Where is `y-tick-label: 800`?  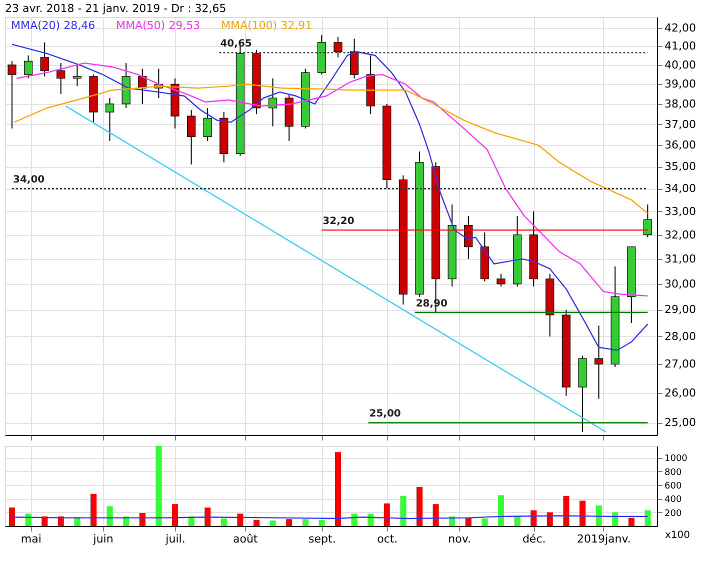 y-tick-label: 800 is located at coordinates (673, 473).